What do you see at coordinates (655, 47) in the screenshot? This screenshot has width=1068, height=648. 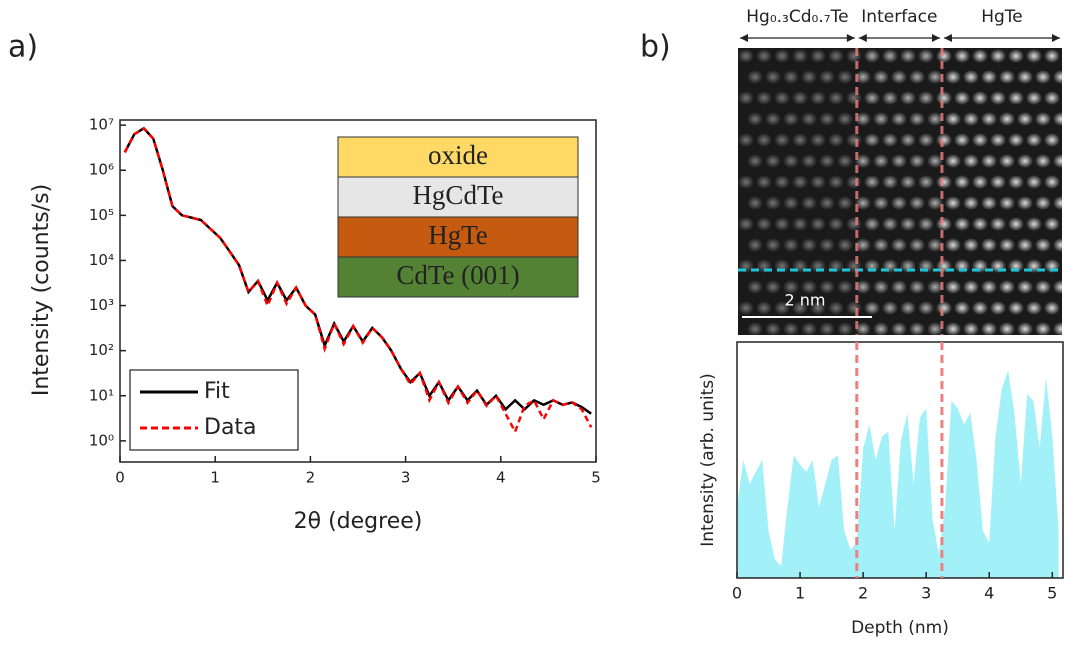 I see `panel-label: b)` at bounding box center [655, 47].